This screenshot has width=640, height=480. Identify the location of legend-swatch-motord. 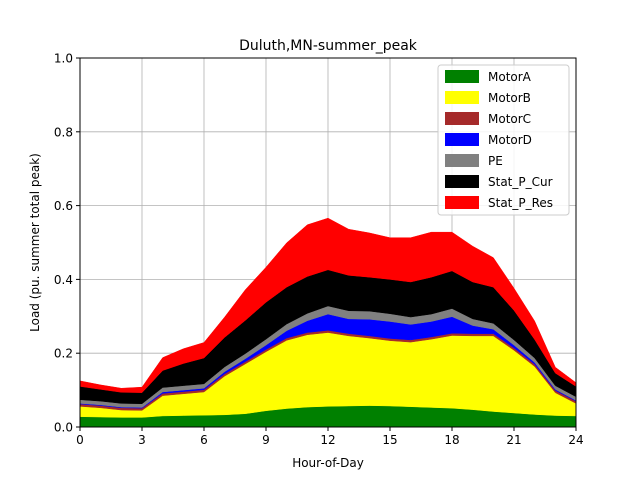
(462, 139).